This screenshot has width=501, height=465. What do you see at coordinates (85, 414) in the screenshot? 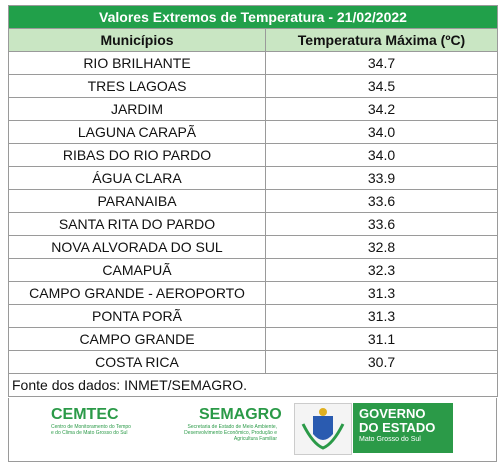
I see `cemtec-logo: CEMTEC` at bounding box center [85, 414].